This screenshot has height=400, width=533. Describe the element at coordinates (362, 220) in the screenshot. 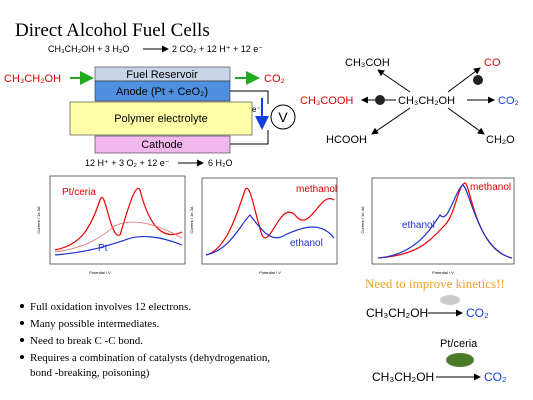

I see `axis-label: Current / 1e-4A` at that location.